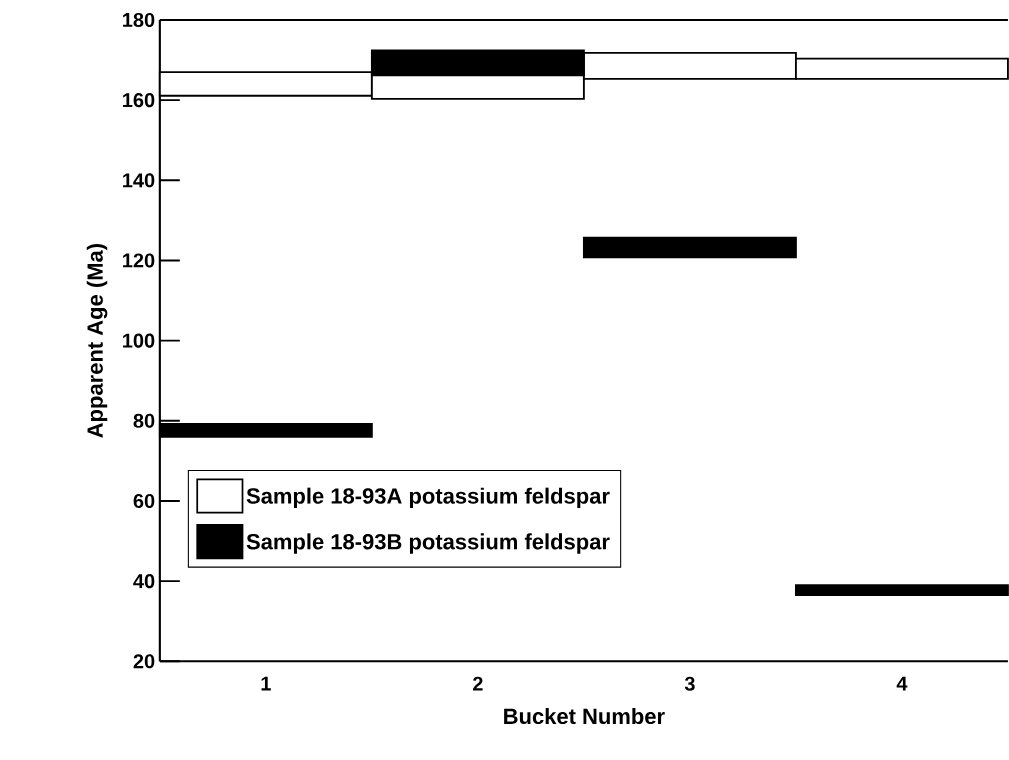  I want to click on x-tick-label: 4, so click(902, 683).